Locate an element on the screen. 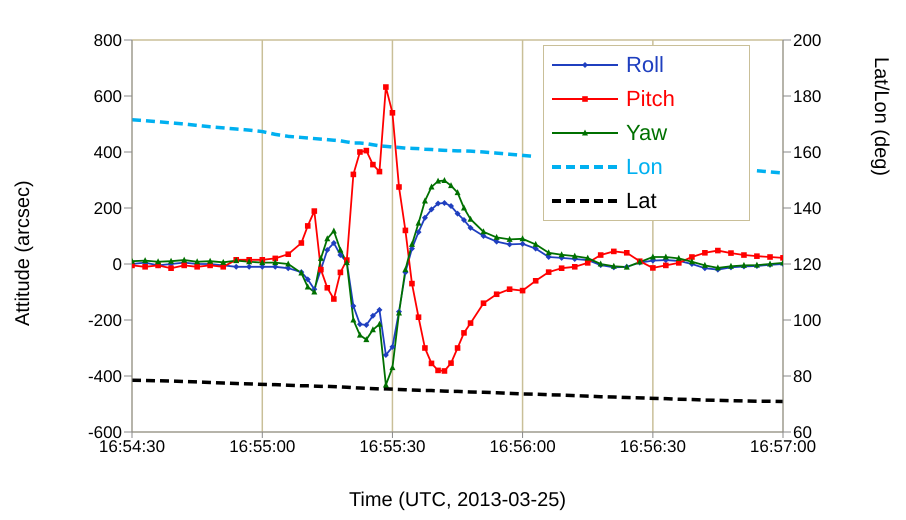 The height and width of the screenshot is (520, 906). legend-label: Yaw is located at coordinates (647, 133).